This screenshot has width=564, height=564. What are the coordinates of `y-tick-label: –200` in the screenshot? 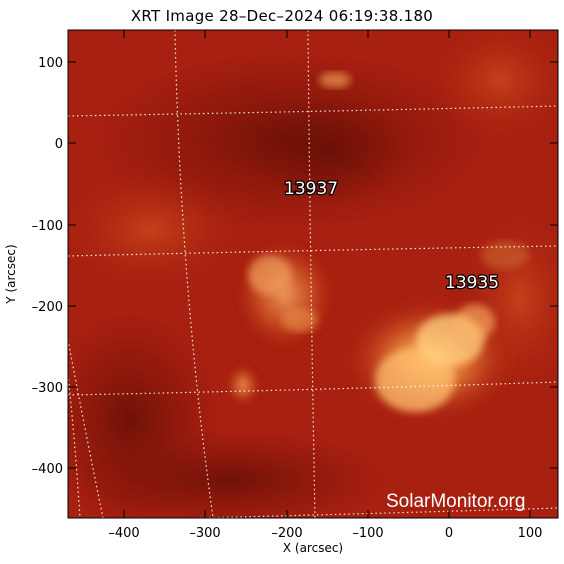 It's located at (47, 307).